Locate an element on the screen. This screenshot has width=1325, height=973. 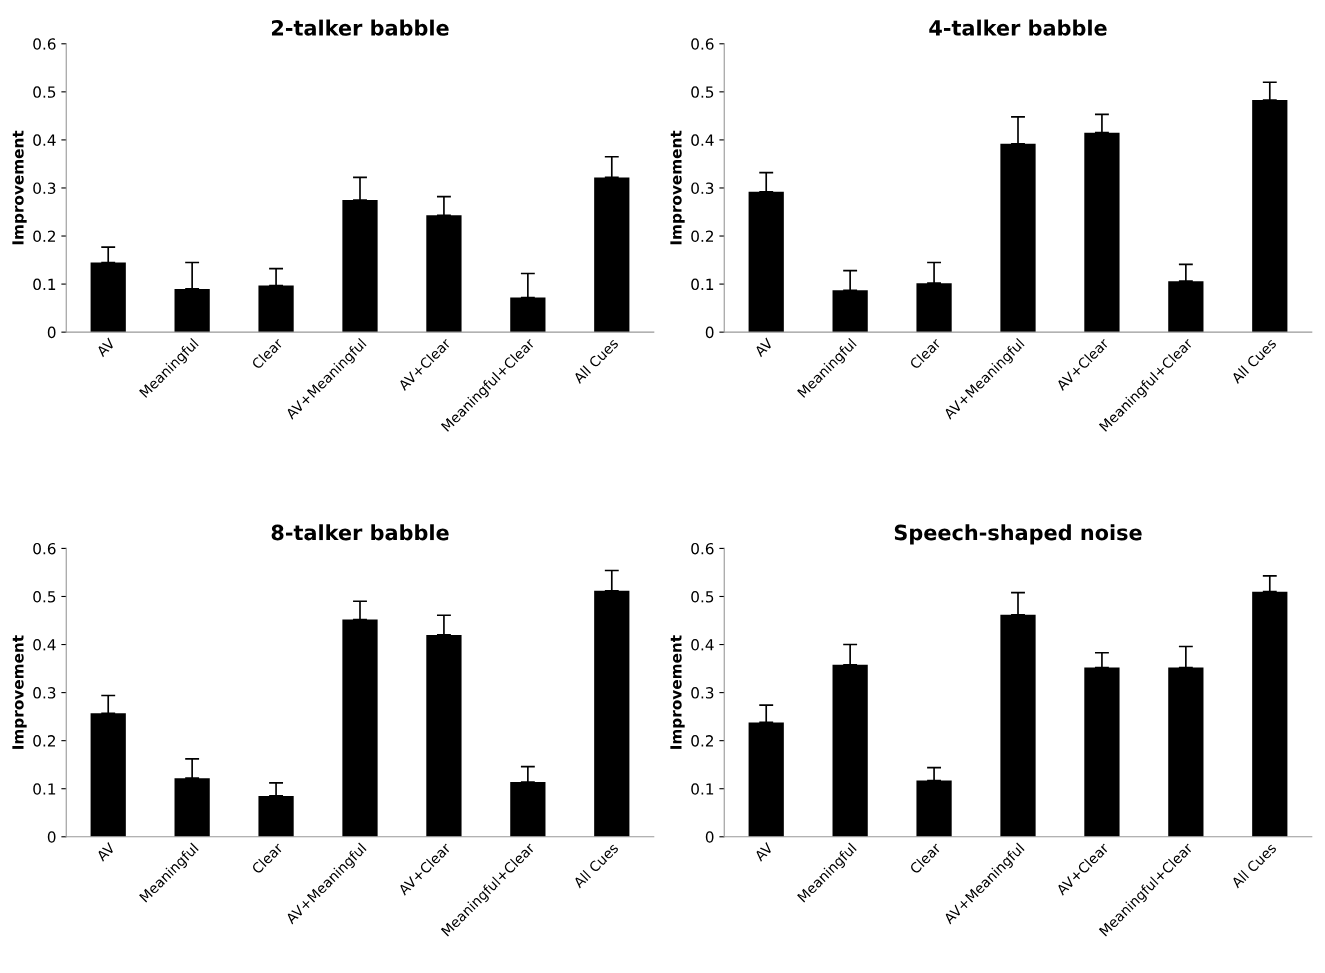
chart-title: 8-talker babble is located at coordinates (360, 532).